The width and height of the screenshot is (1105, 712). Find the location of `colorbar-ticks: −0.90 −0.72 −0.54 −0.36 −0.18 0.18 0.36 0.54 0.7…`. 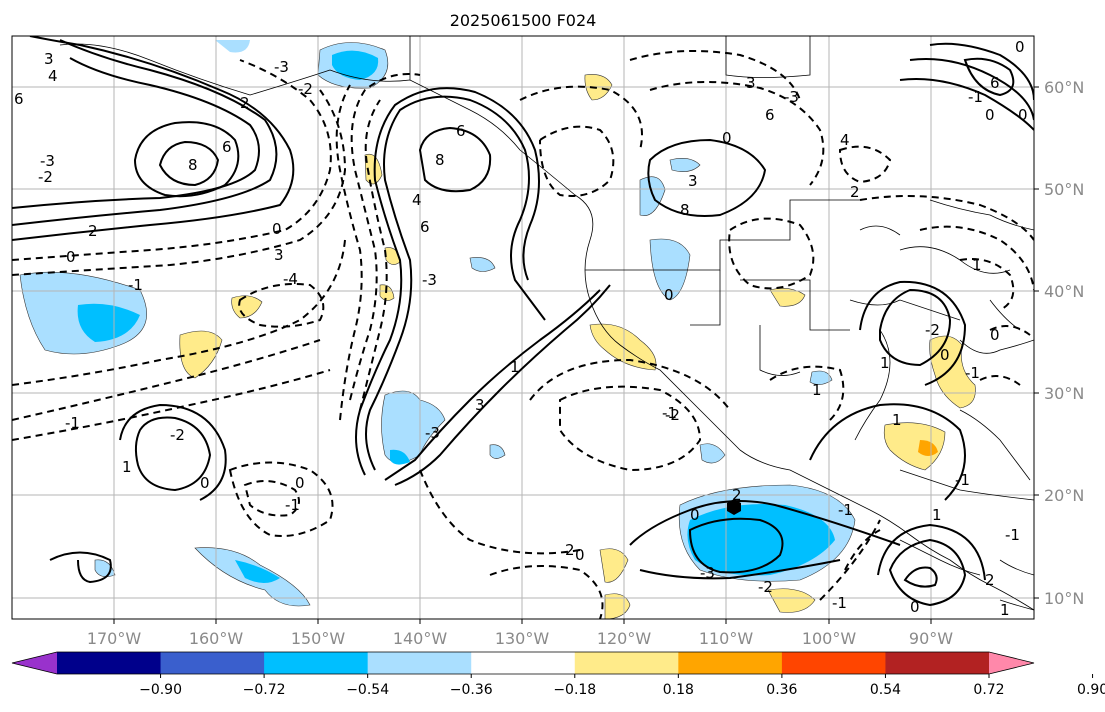

colorbar-ticks: −0.90 −0.72 −0.54 −0.36 −0.18 0.18 0.36 0.54 0.7… is located at coordinates (622, 686).